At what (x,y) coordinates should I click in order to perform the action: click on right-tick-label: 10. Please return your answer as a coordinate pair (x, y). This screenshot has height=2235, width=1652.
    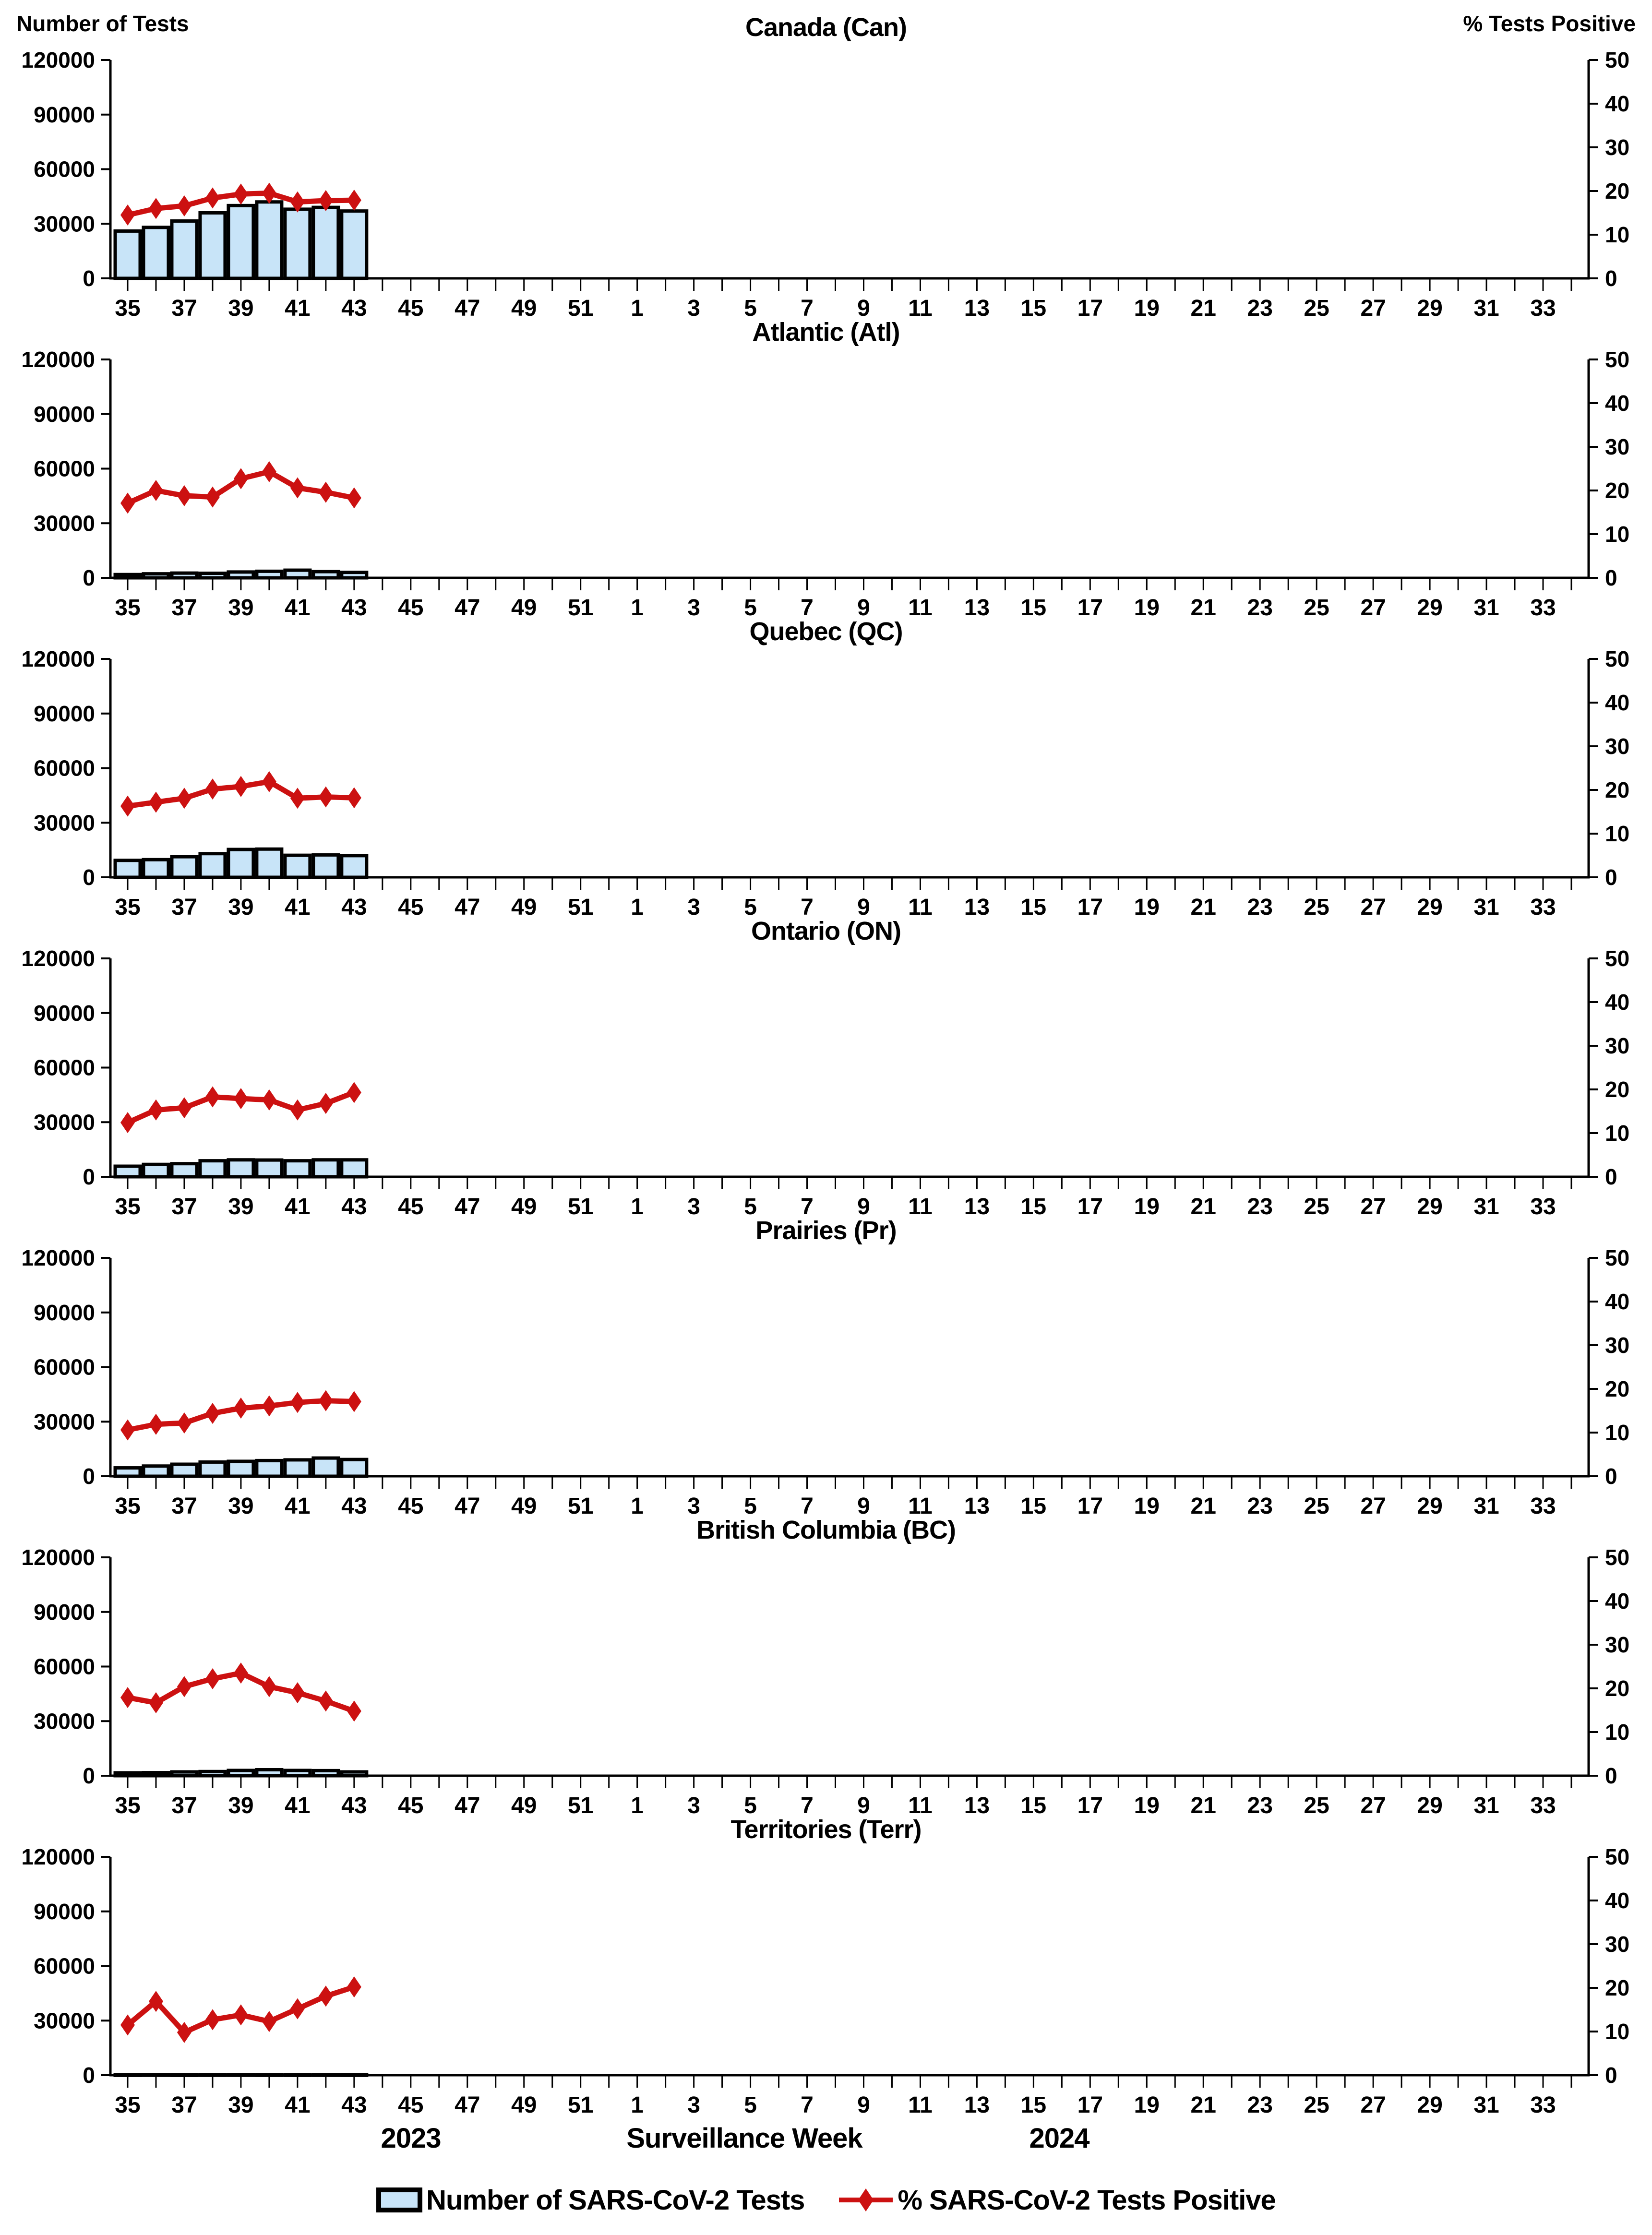
    Looking at the image, I should click on (1617, 1732).